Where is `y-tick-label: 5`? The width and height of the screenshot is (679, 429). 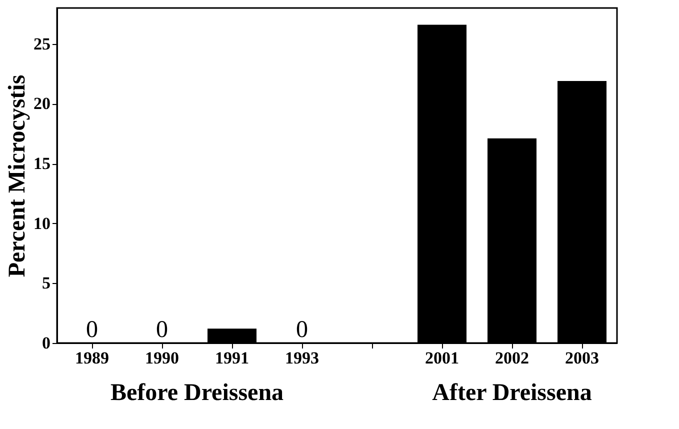 y-tick-label: 5 is located at coordinates (46, 283).